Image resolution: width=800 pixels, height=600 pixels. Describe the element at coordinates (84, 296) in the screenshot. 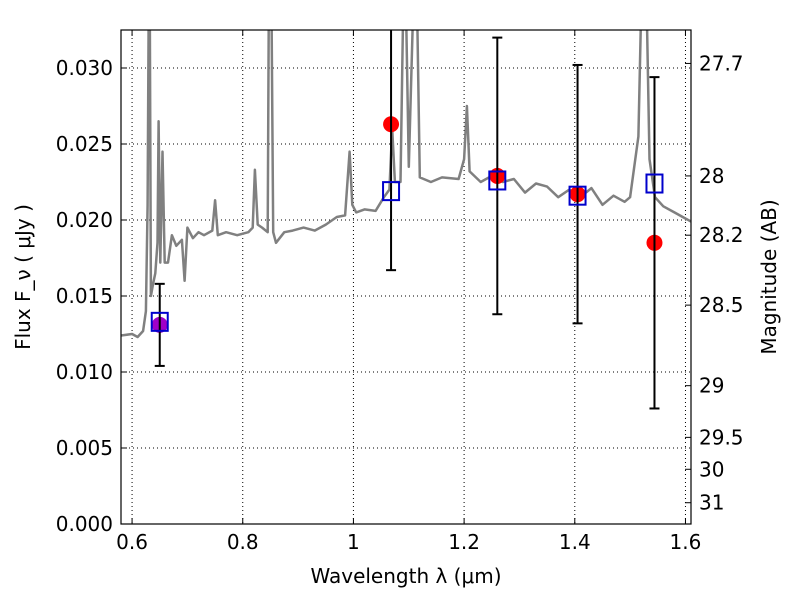

I see `y-tick-label: 0.015` at that location.